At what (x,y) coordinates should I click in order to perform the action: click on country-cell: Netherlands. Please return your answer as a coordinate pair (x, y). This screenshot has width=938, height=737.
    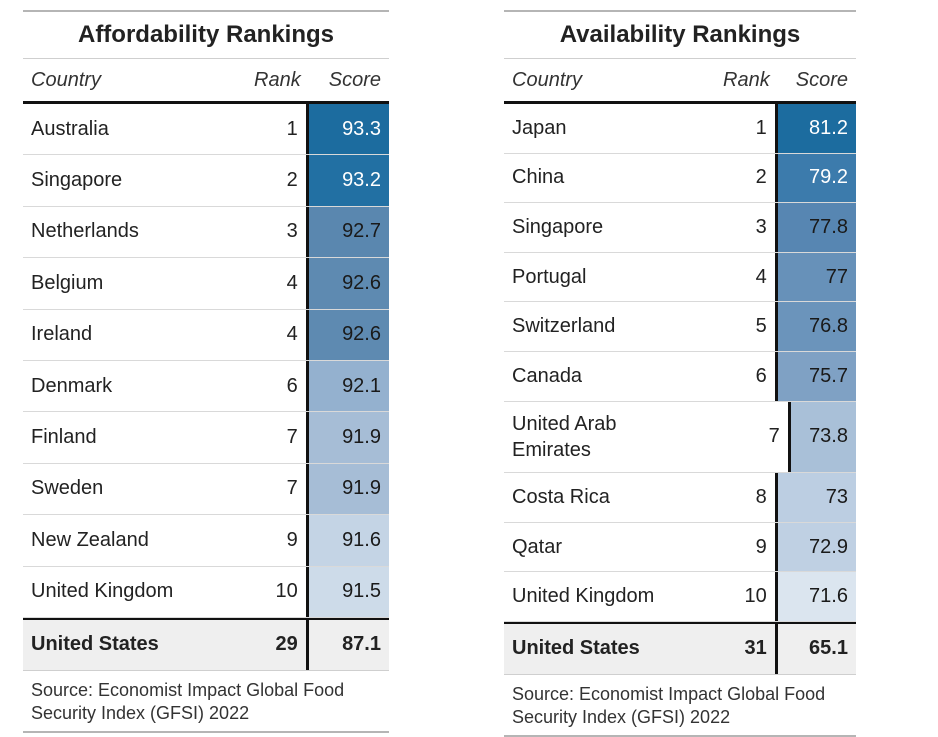
    Looking at the image, I should click on (85, 231).